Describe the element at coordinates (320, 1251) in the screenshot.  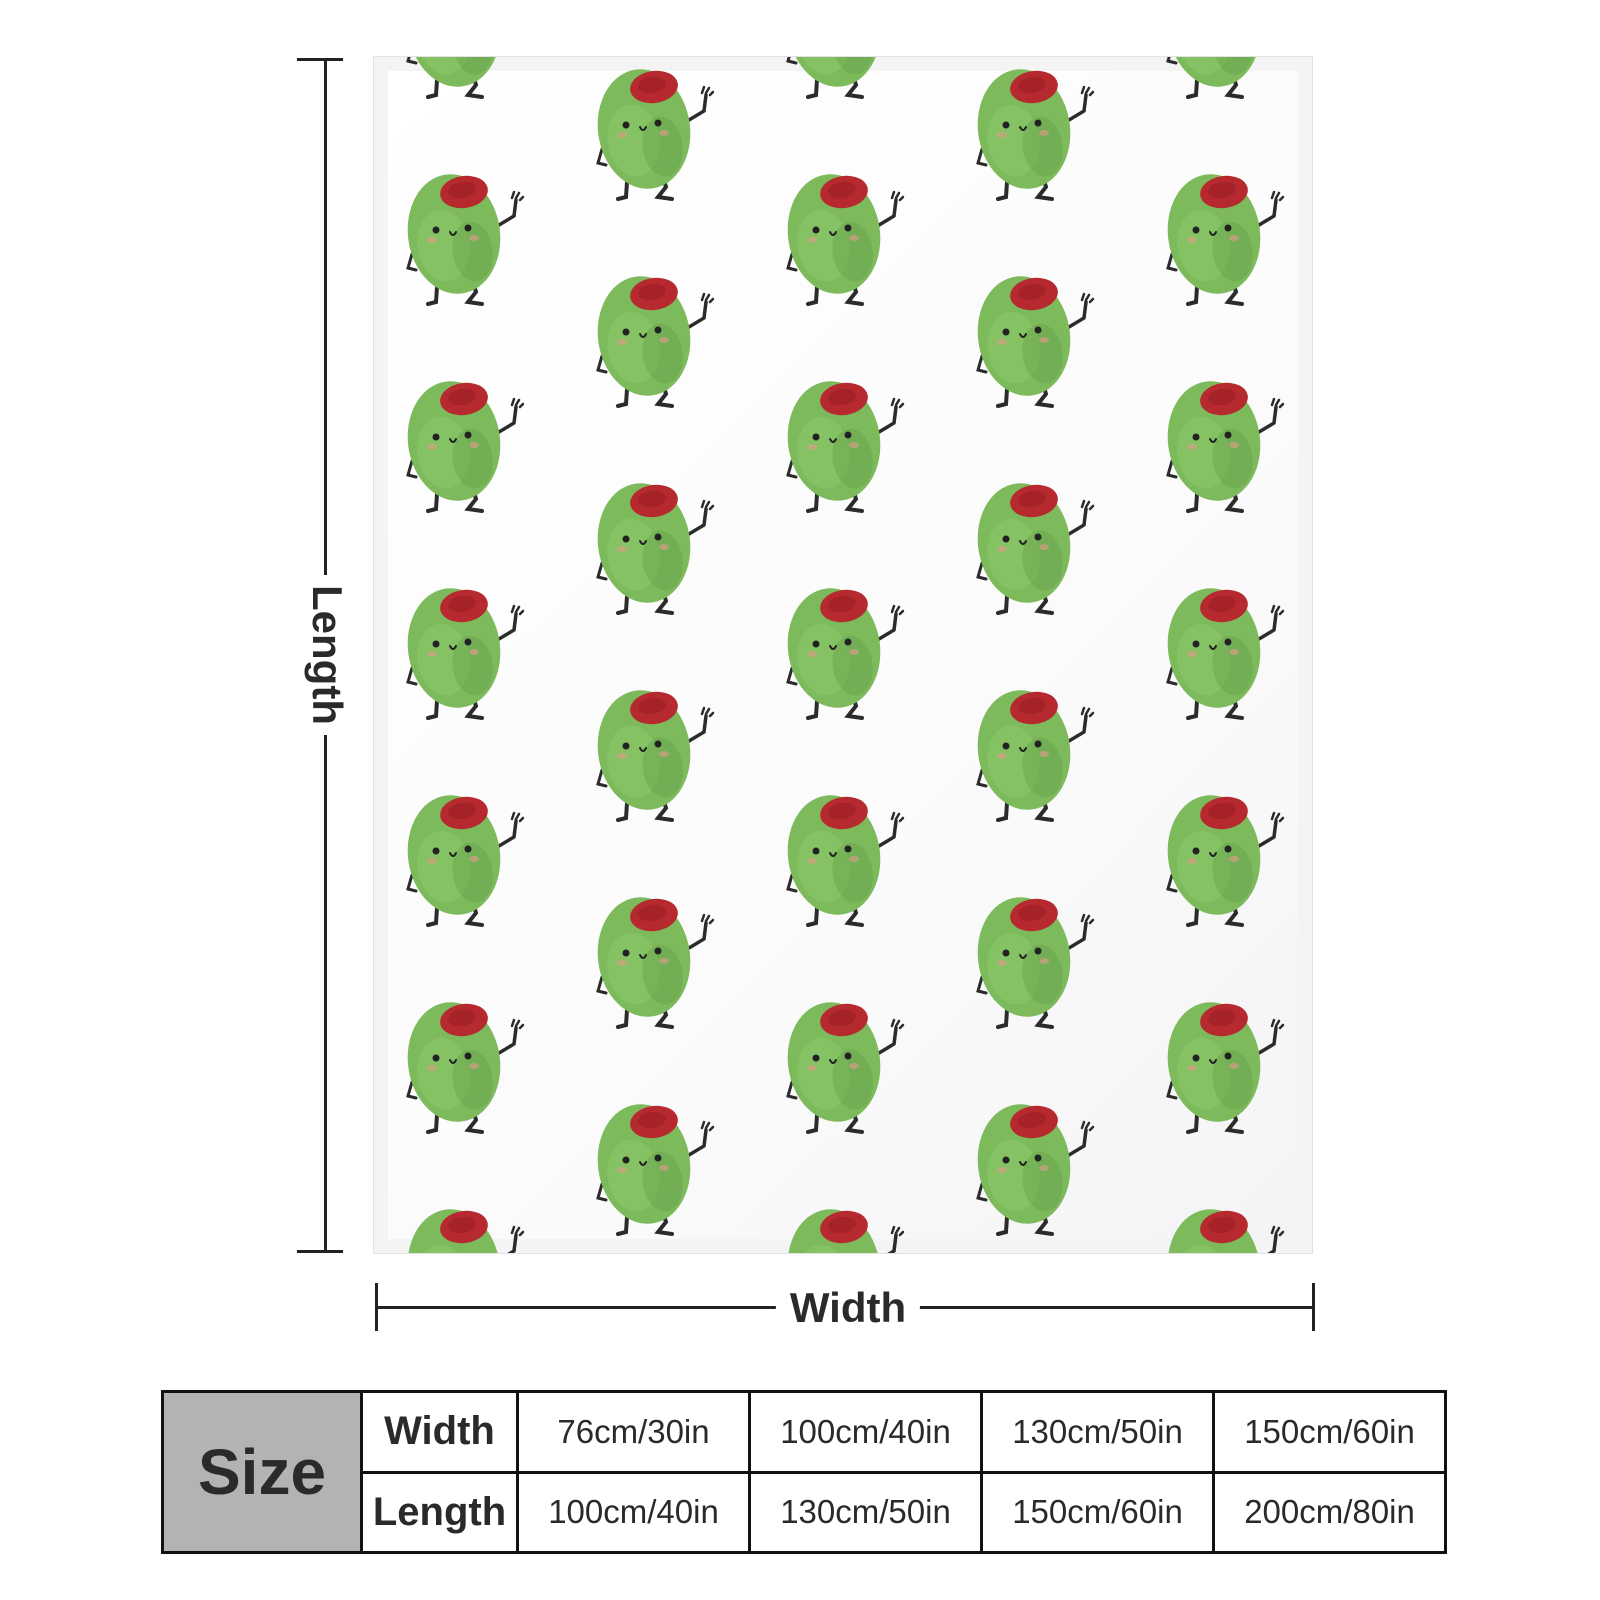
I see `length-cap-bottom` at that location.